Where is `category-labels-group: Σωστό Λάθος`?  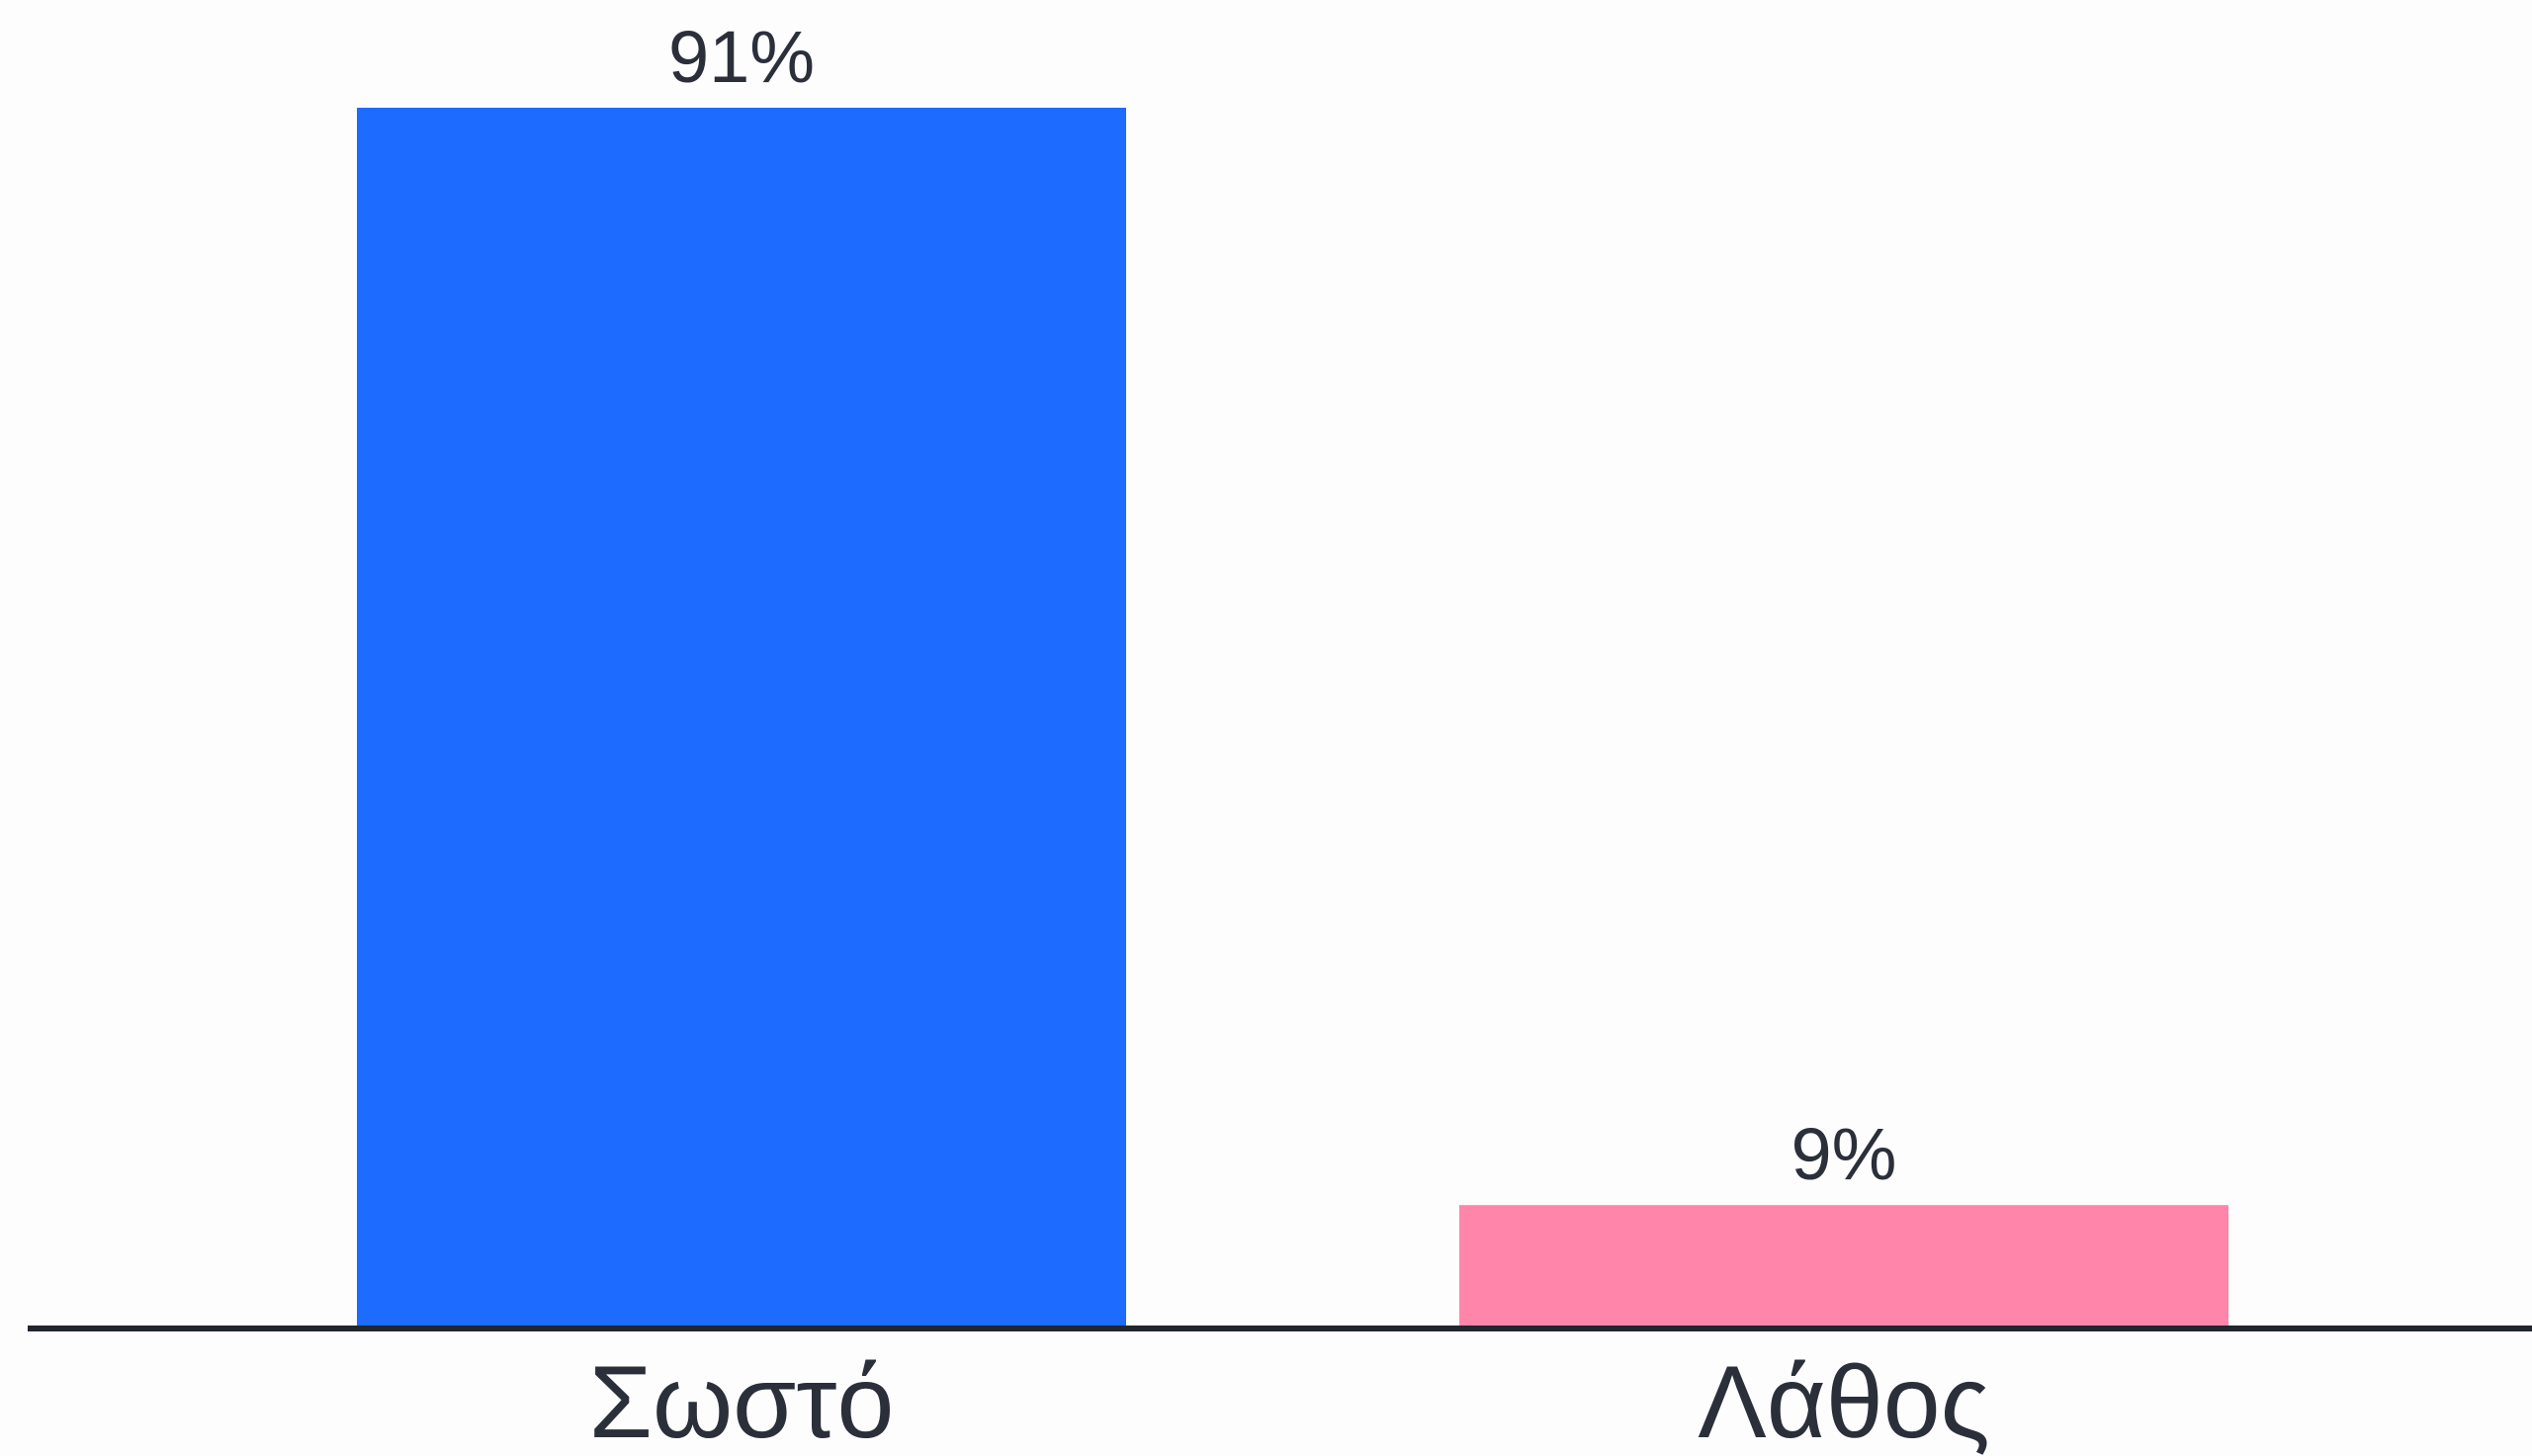 category-labels-group: Σωστό Λάθος is located at coordinates (1289, 1400).